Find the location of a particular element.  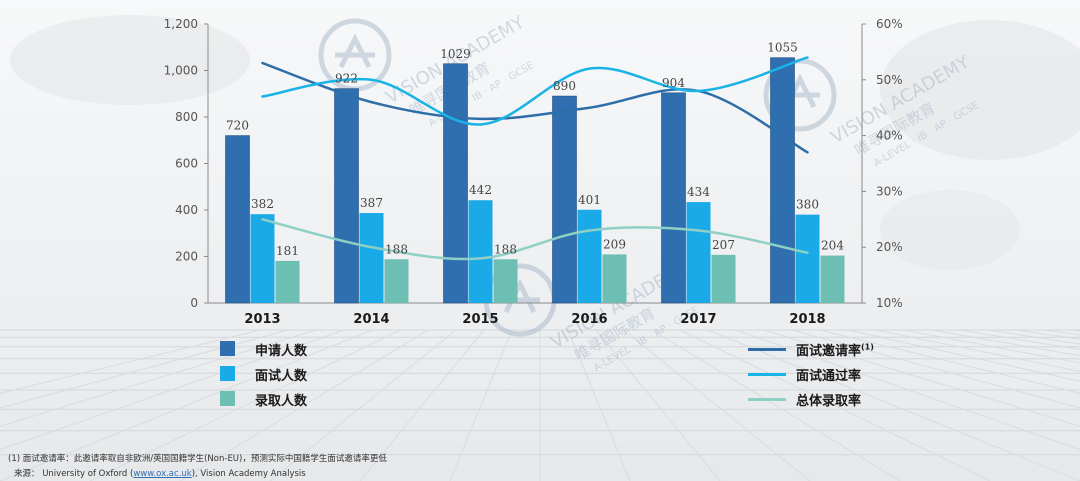

bar-data-label: 204 is located at coordinates (832, 246).